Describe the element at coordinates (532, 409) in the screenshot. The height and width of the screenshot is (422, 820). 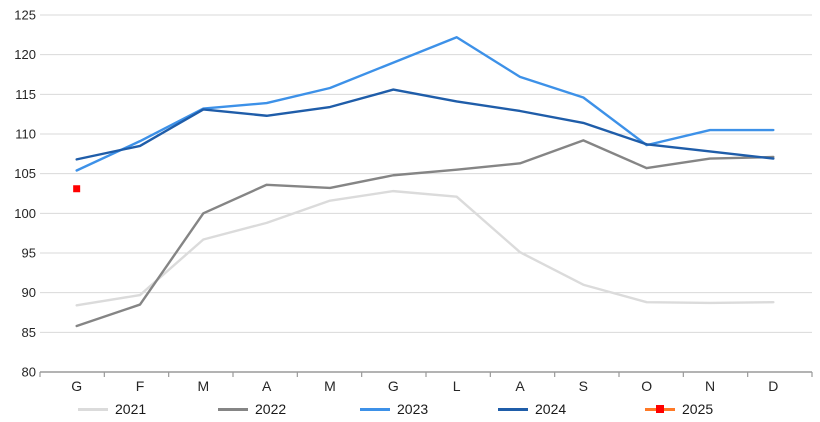
I see `legend-item-2024: 2024` at that location.